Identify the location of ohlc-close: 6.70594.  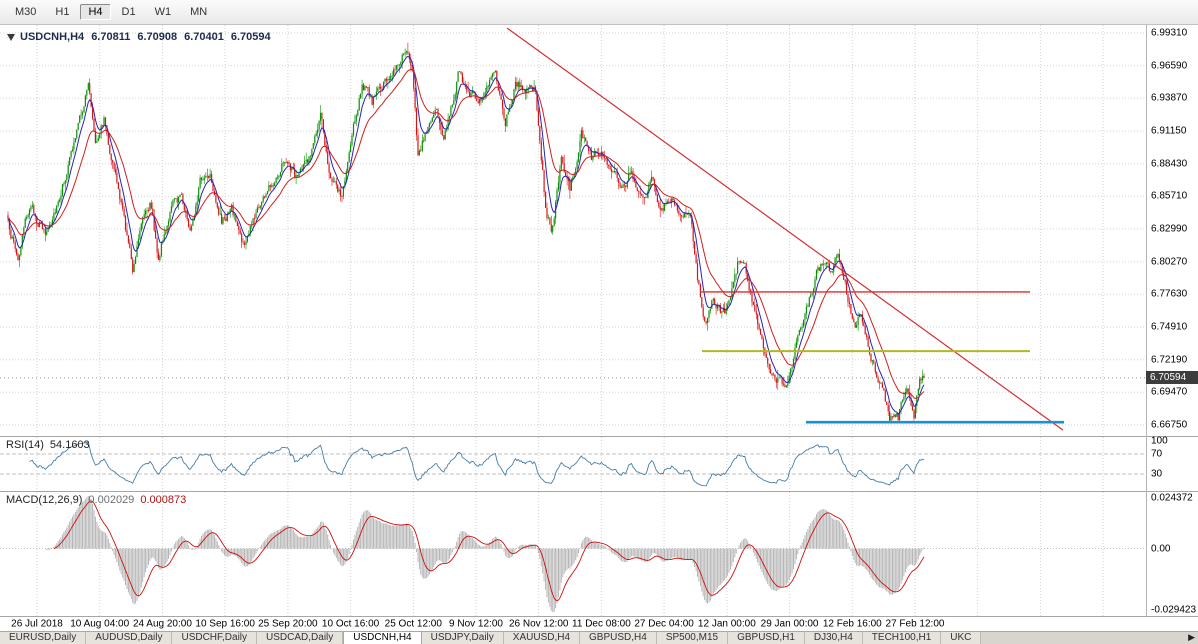
(250, 37).